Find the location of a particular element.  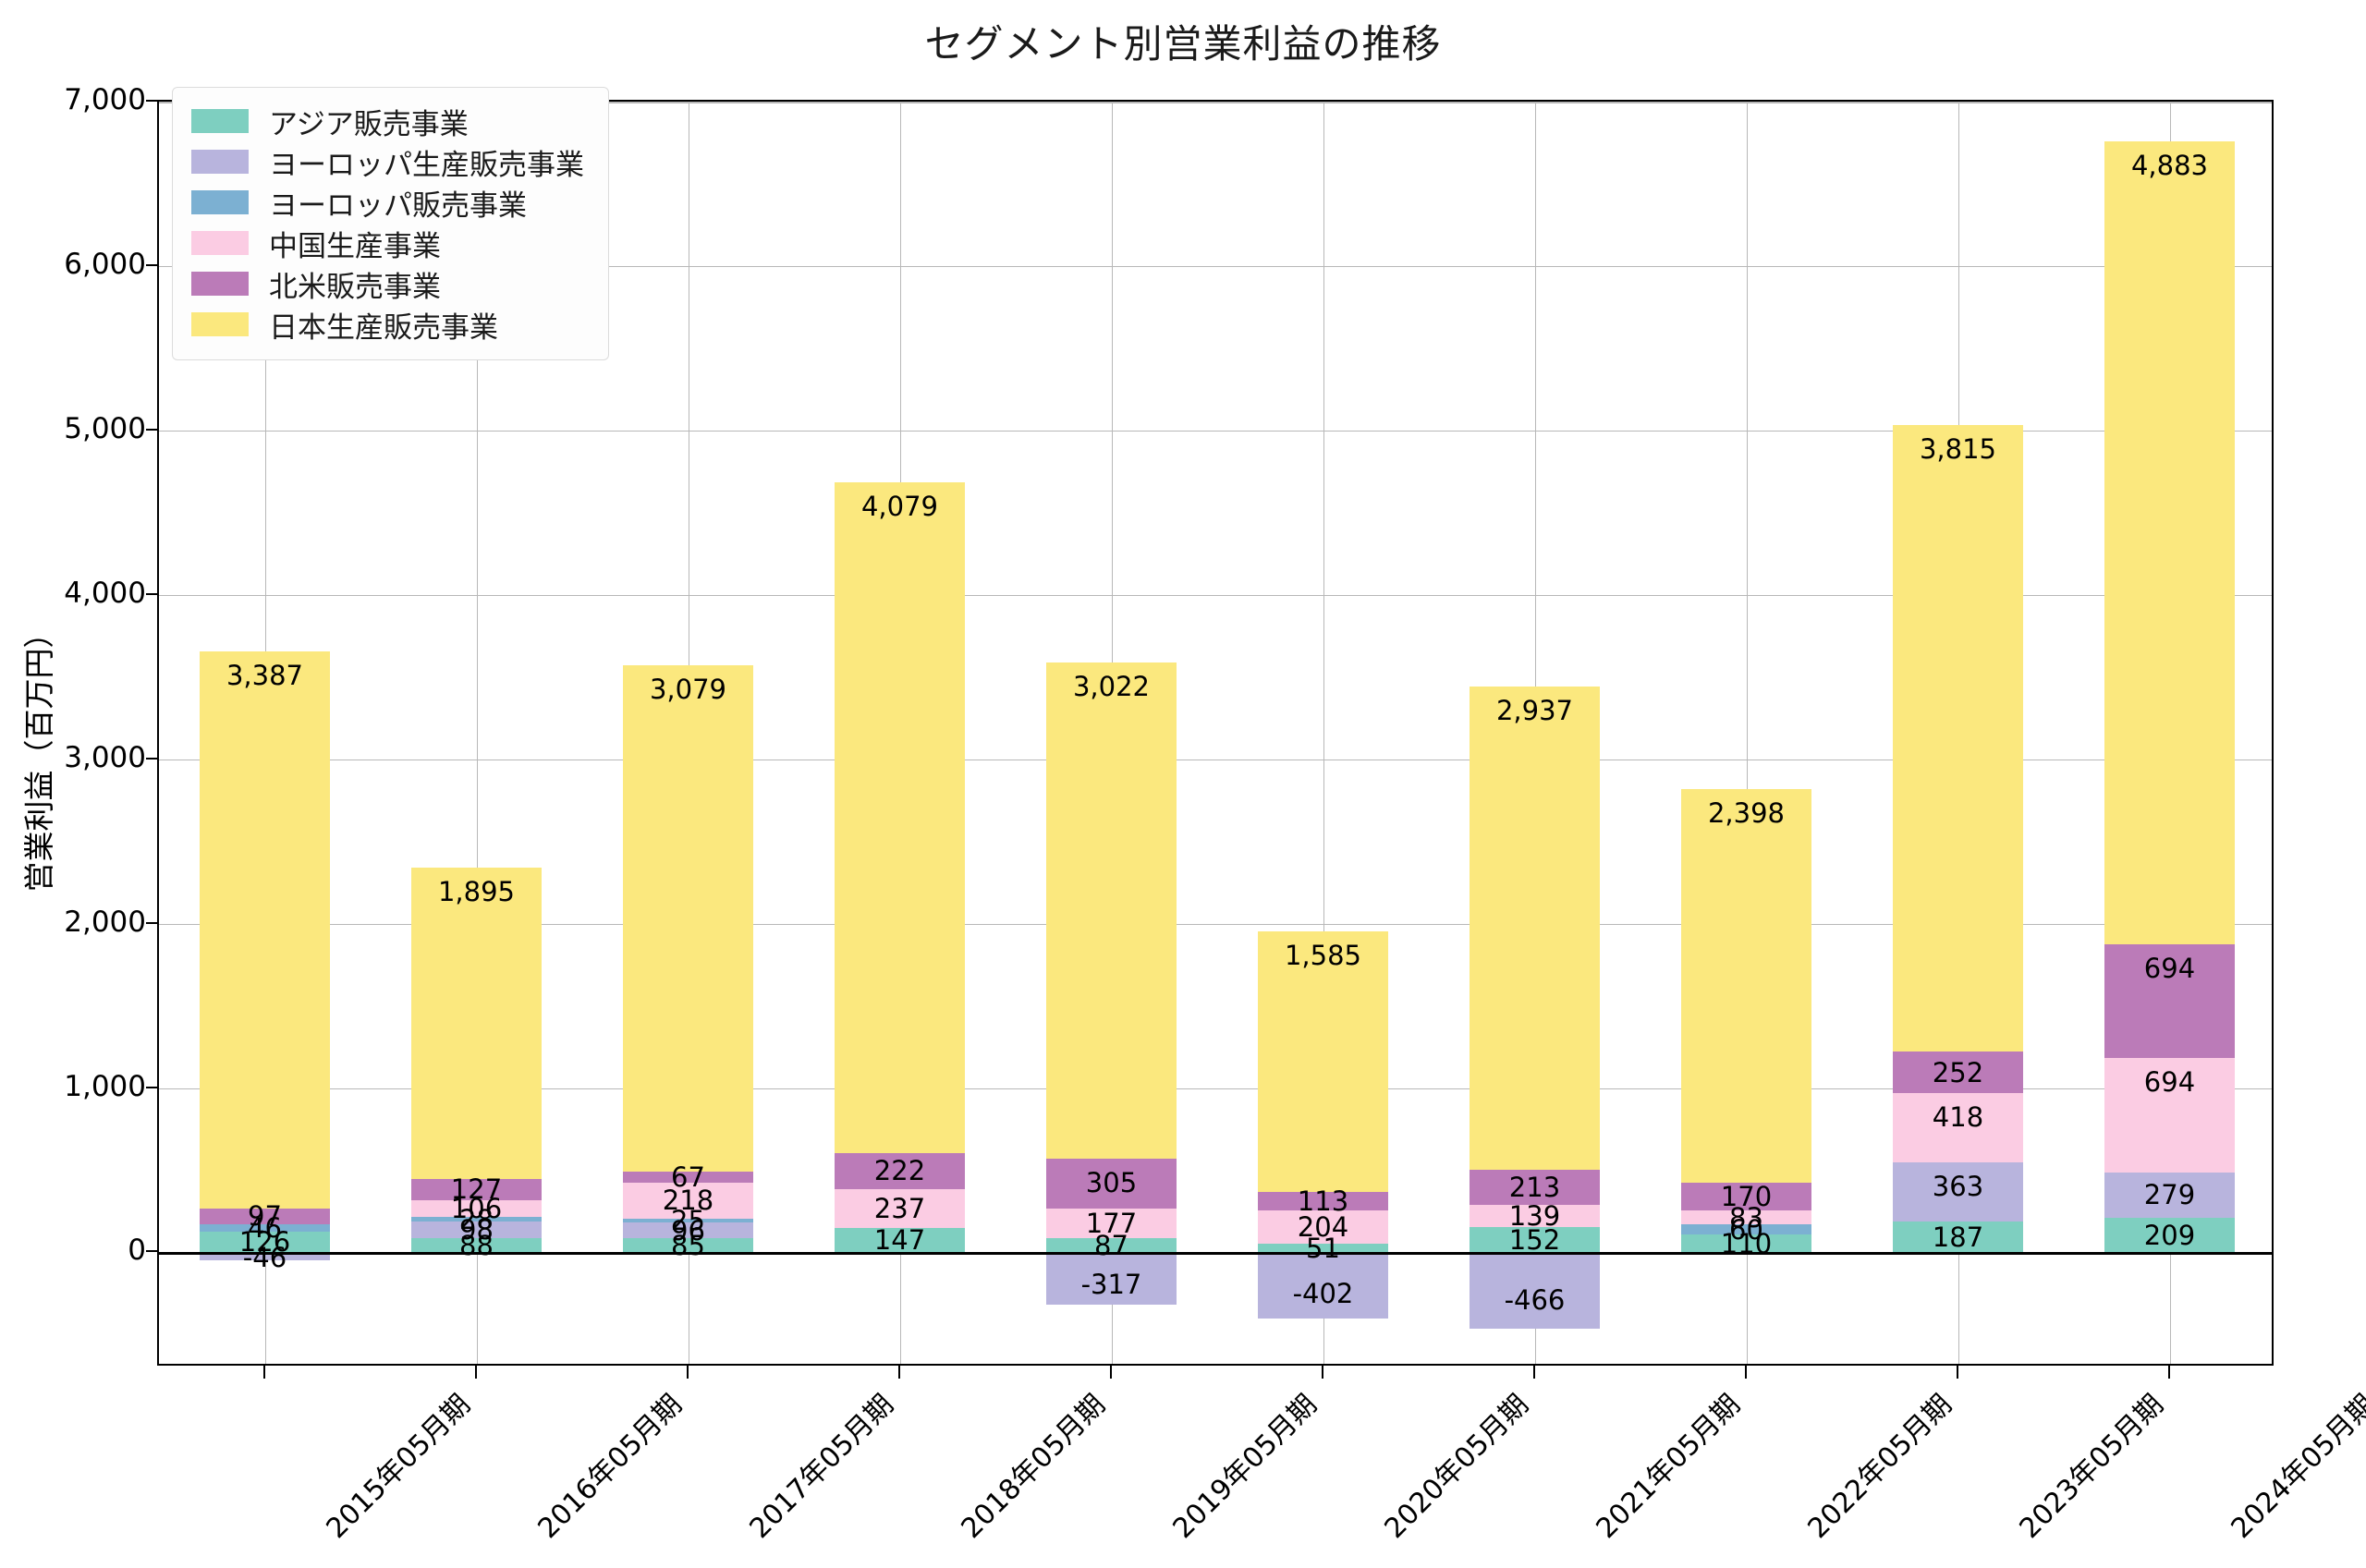

bar-group: 85 96 25 218 67 3,079 is located at coordinates (688, 734).